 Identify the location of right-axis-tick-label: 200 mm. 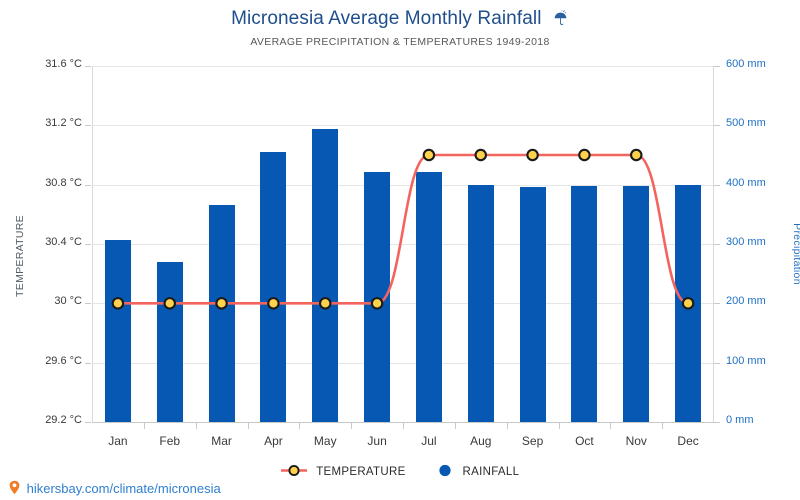
(746, 301).